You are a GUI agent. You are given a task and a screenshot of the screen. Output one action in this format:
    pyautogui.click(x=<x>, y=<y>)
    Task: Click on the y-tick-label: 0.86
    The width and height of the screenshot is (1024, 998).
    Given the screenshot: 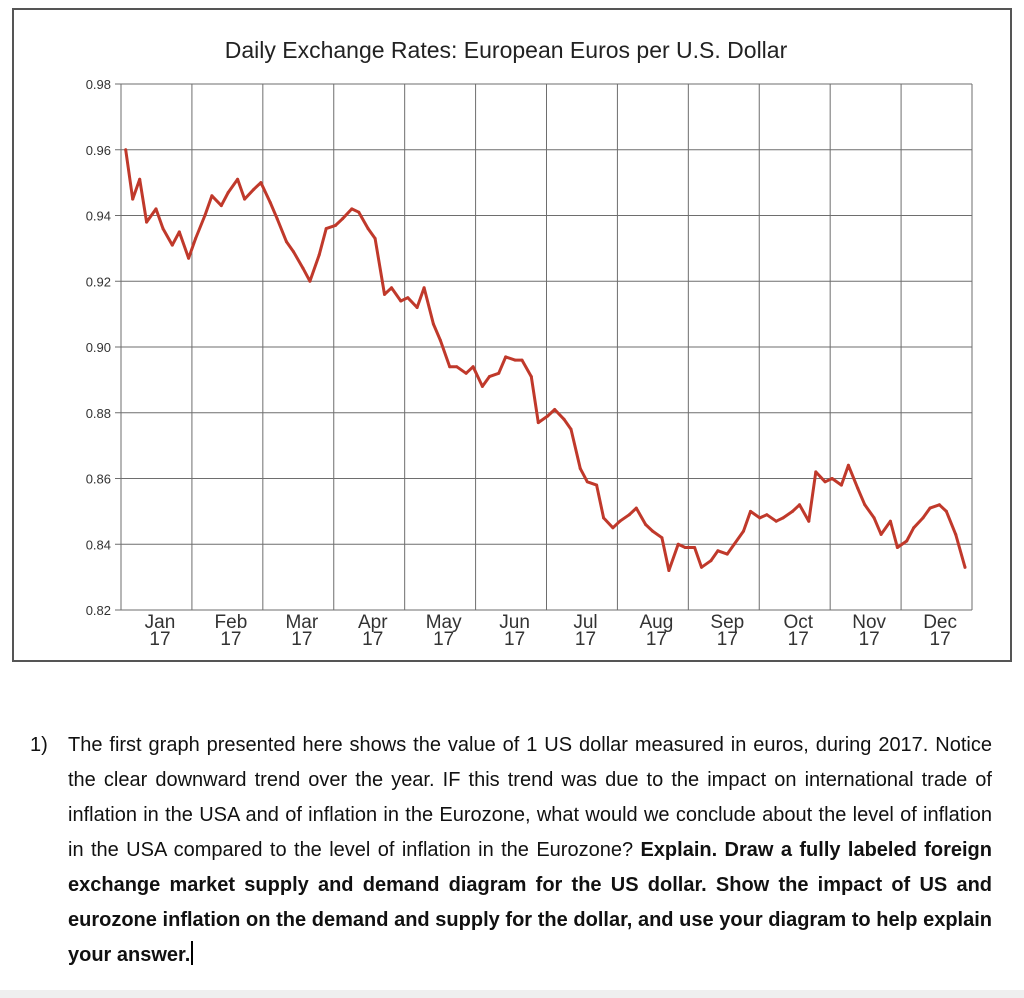 What is the action you would take?
    pyautogui.click(x=98, y=479)
    